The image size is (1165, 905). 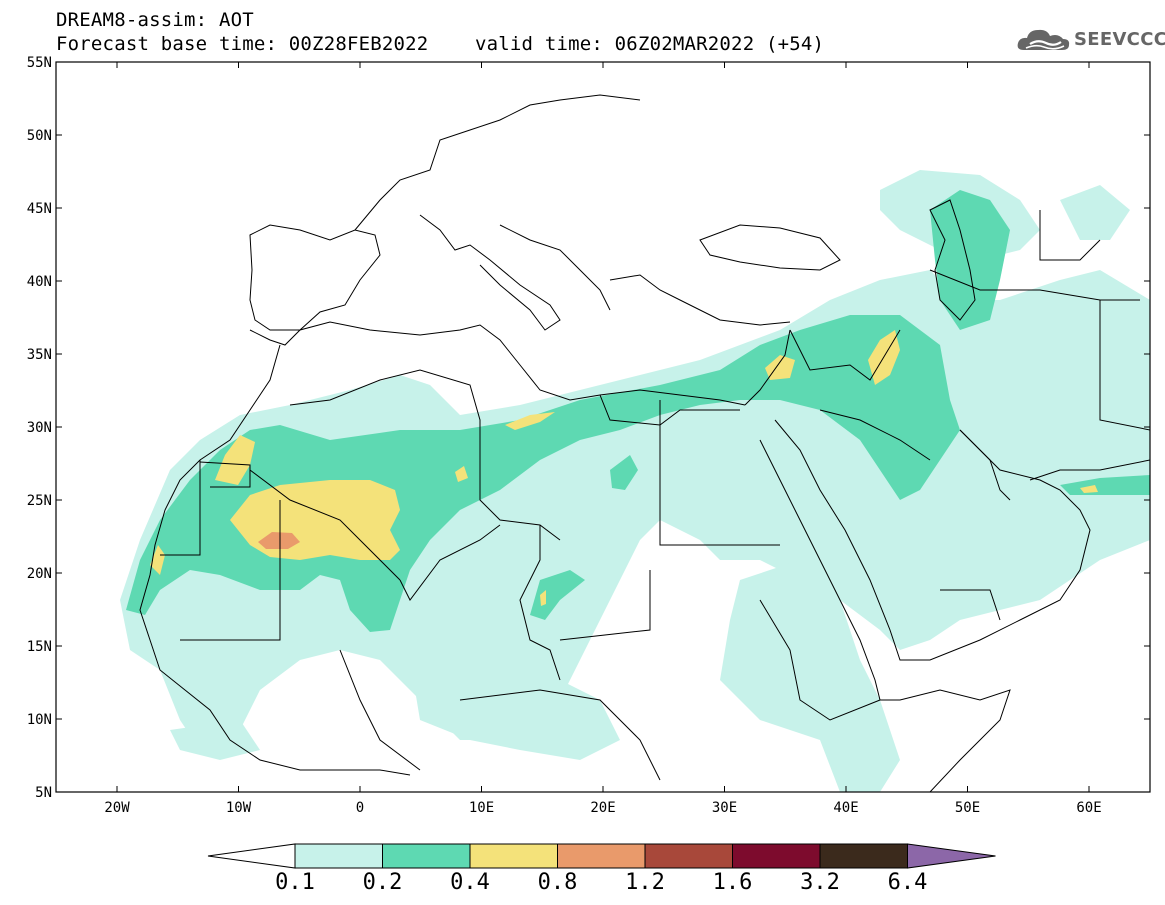 I want to click on lon-label: 30E, so click(x=724, y=808).